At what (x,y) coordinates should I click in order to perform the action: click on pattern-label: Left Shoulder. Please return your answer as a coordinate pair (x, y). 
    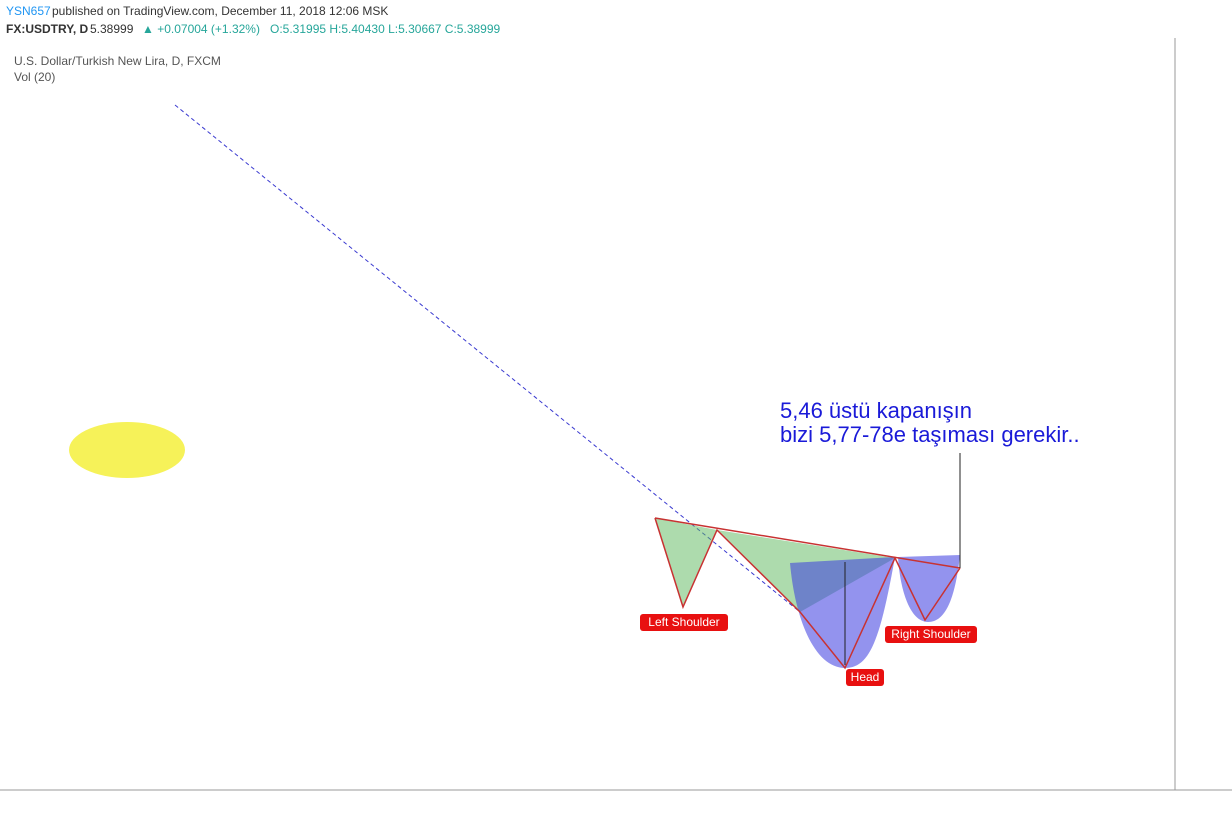
    Looking at the image, I should click on (683, 622).